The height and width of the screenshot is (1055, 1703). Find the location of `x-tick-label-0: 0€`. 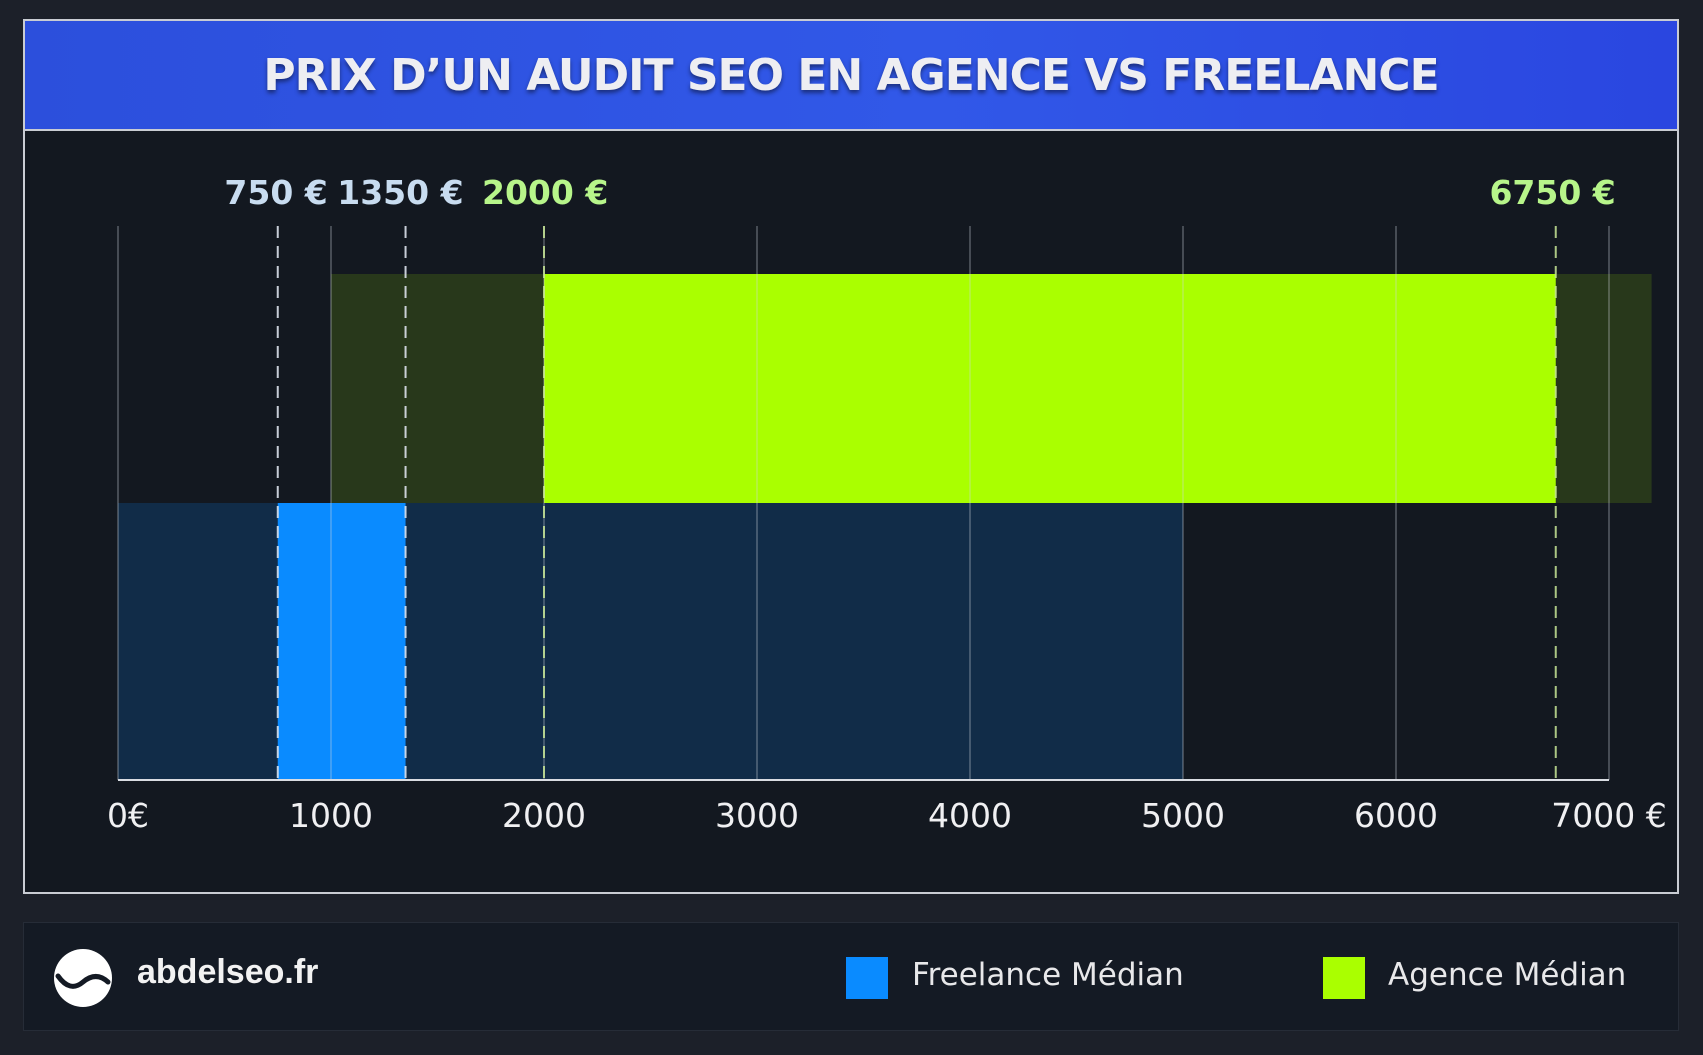

x-tick-label-0: 0€ is located at coordinates (128, 815).